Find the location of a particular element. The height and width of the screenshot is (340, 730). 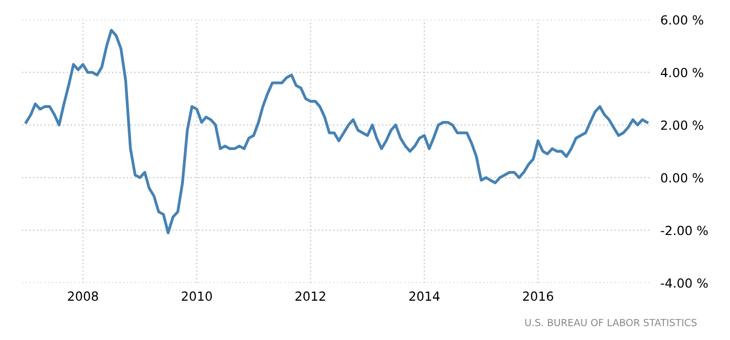

x-tick-label: 2008 is located at coordinates (83, 296).